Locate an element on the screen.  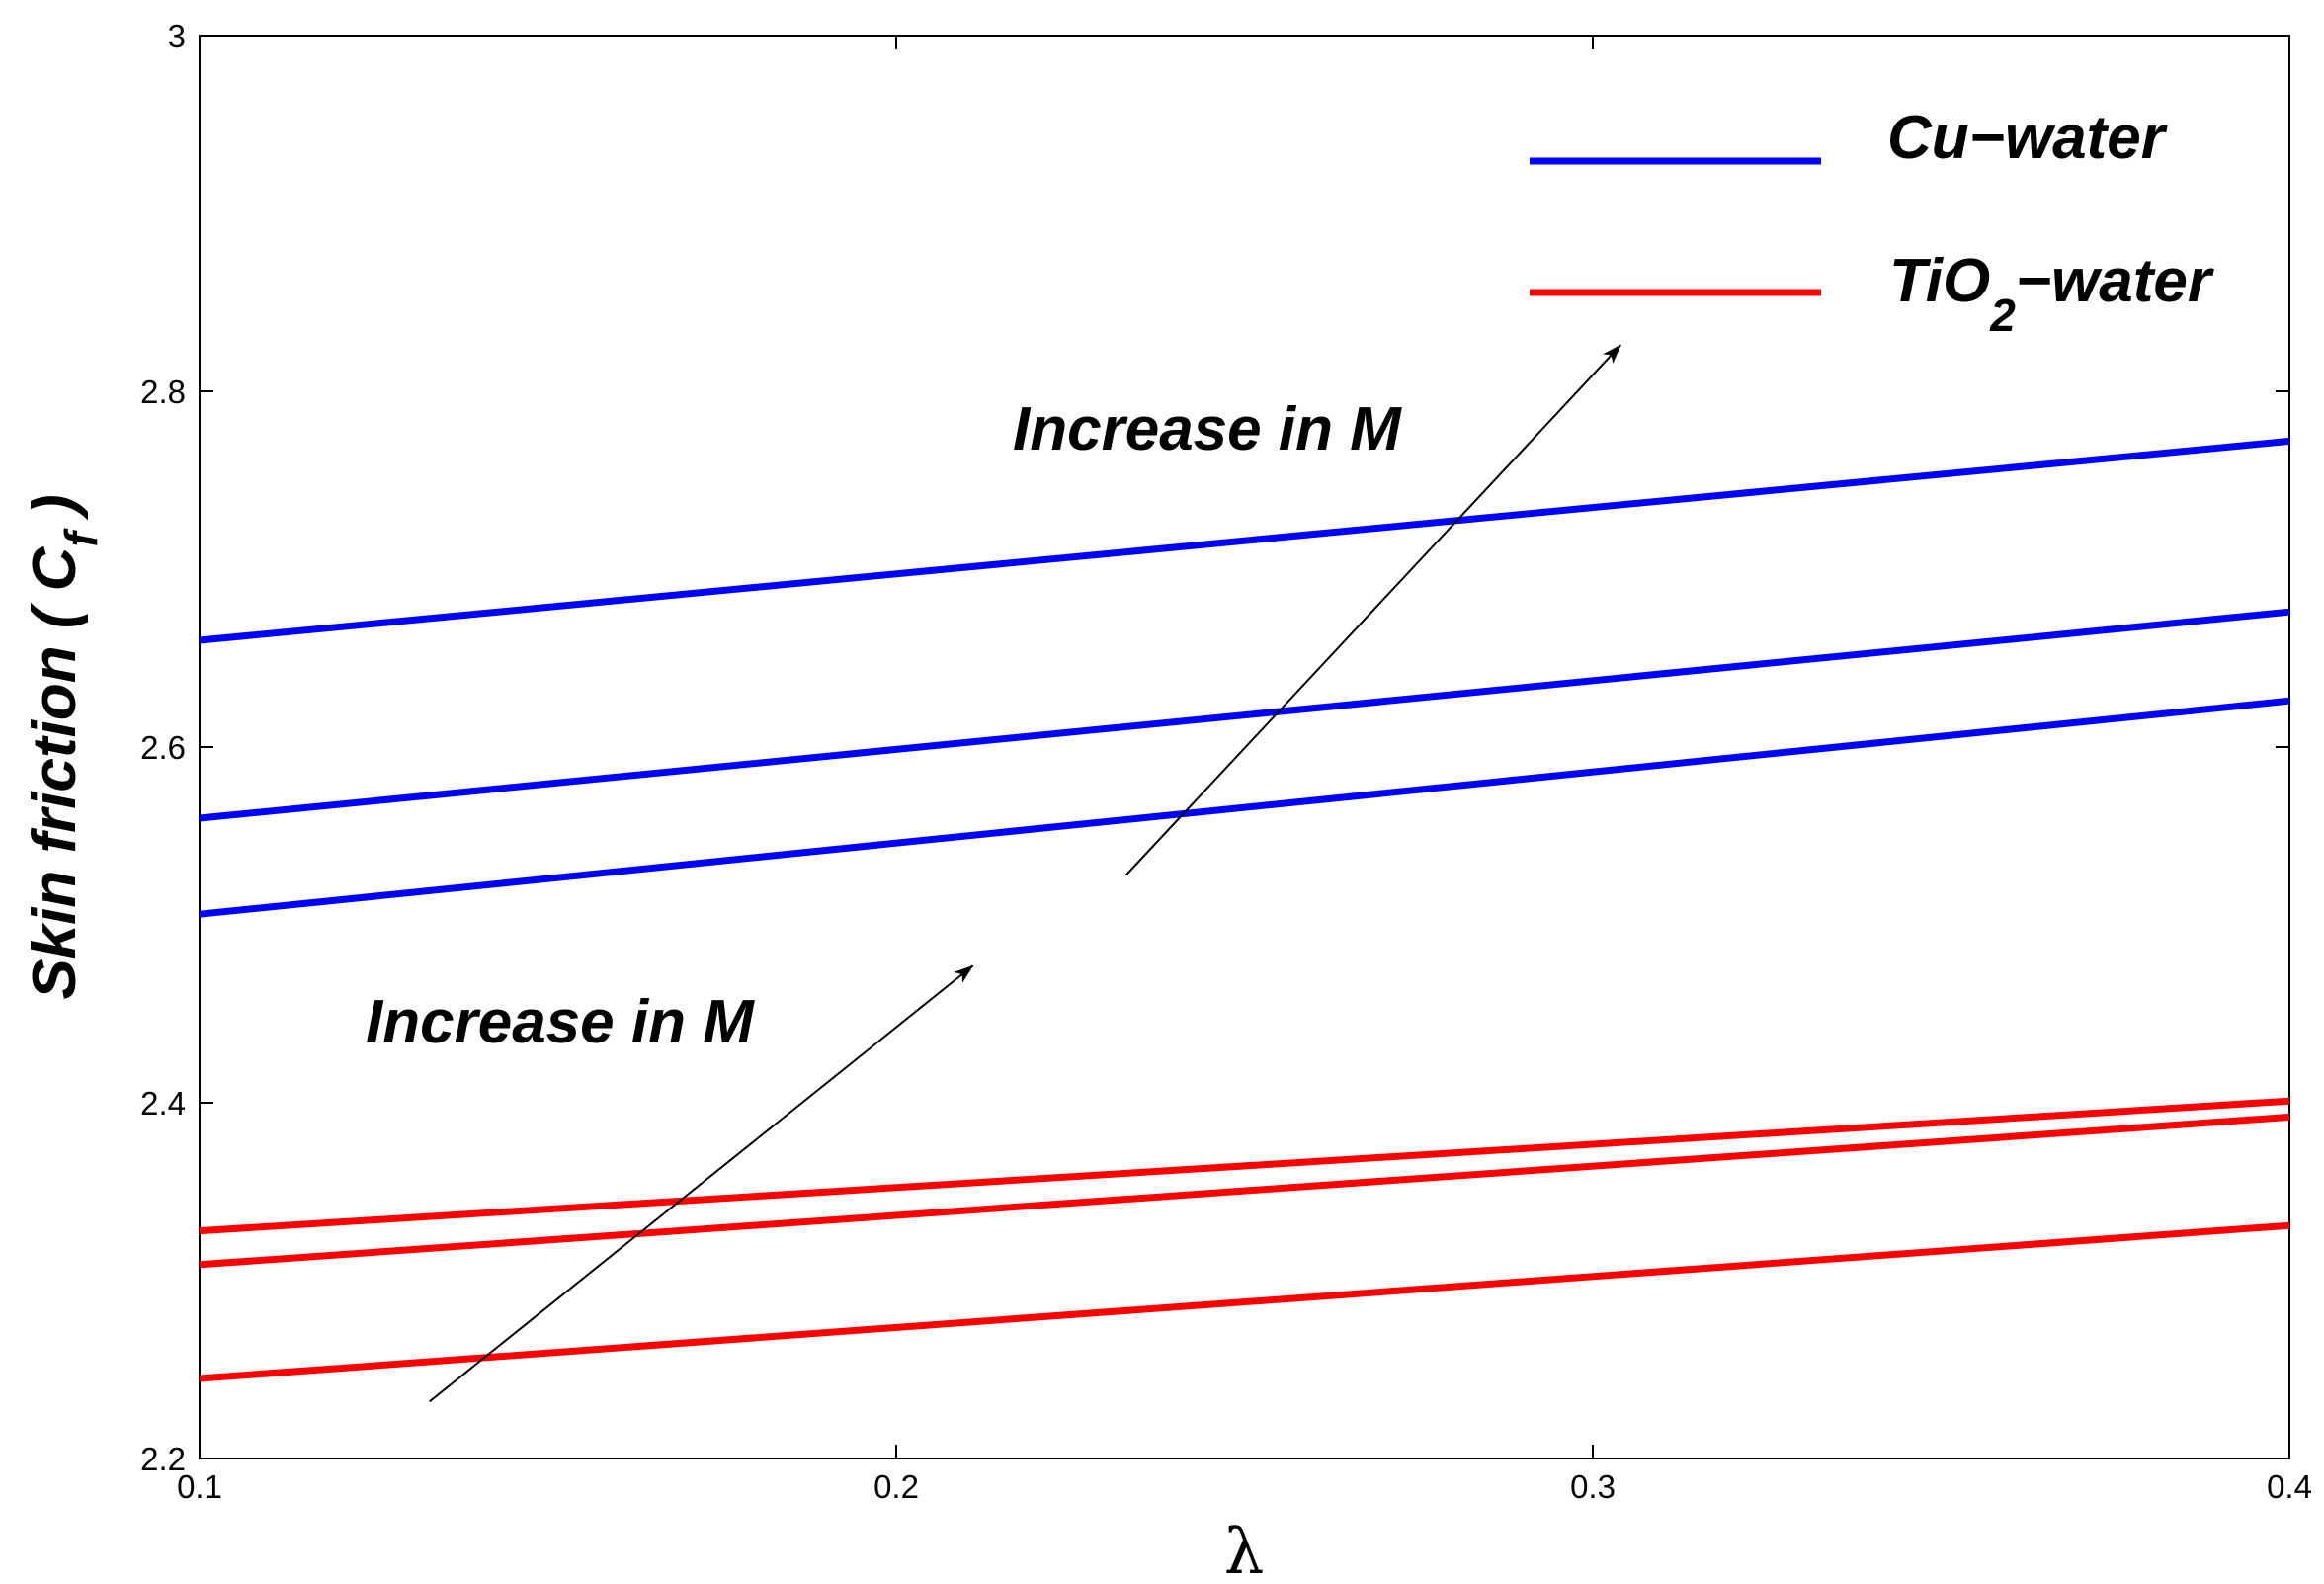
y-tick-label: 2.2 is located at coordinates (163, 1459).